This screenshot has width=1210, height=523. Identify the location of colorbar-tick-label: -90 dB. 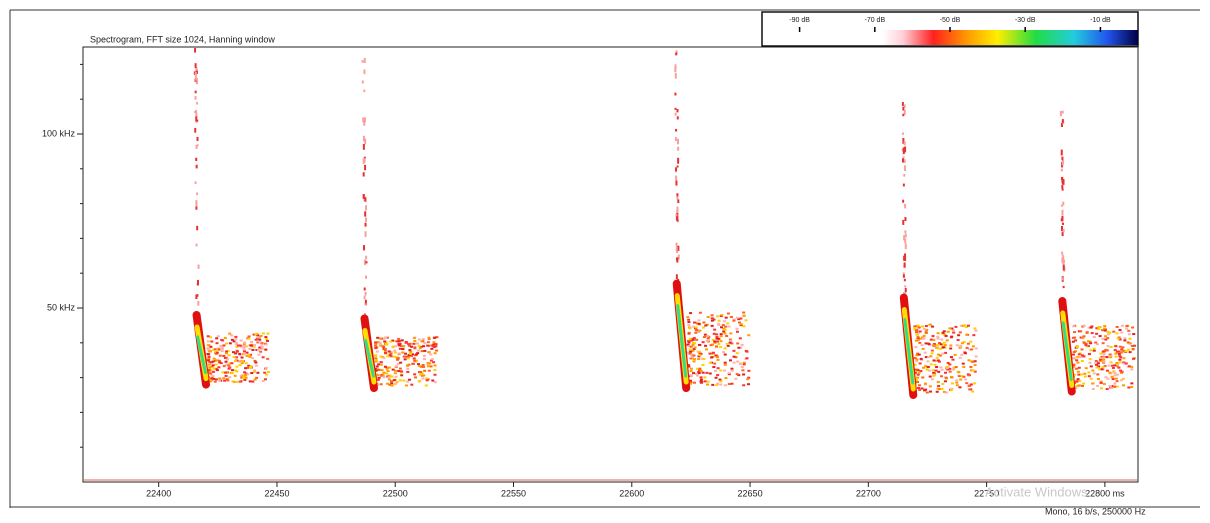
(799, 20).